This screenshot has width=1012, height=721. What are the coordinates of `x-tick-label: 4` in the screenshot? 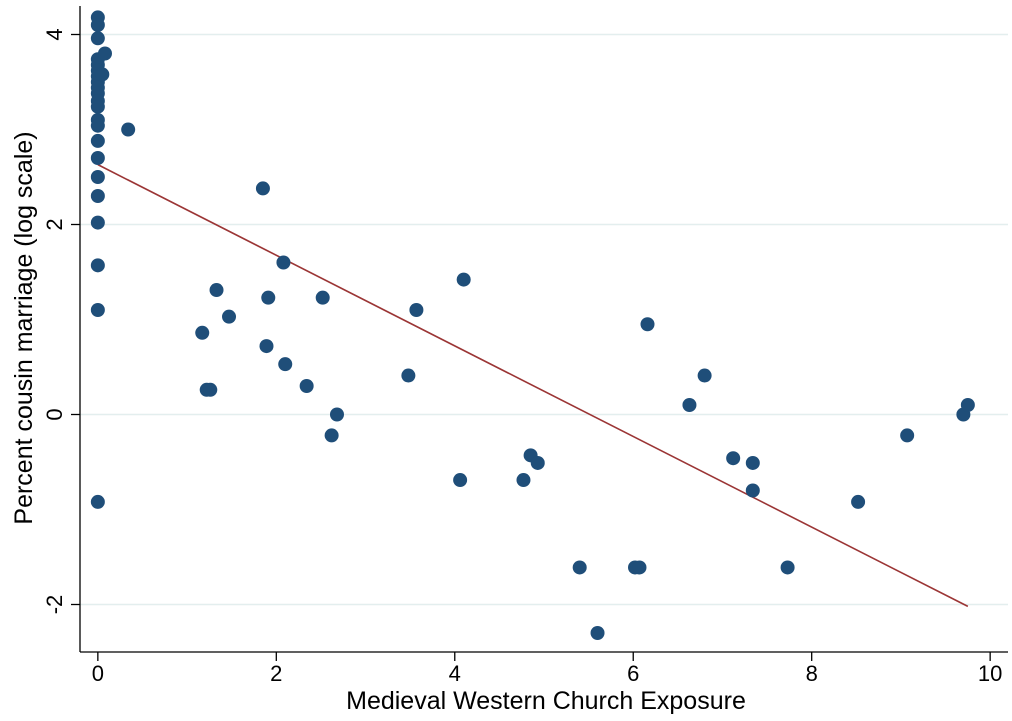 It's located at (455, 673).